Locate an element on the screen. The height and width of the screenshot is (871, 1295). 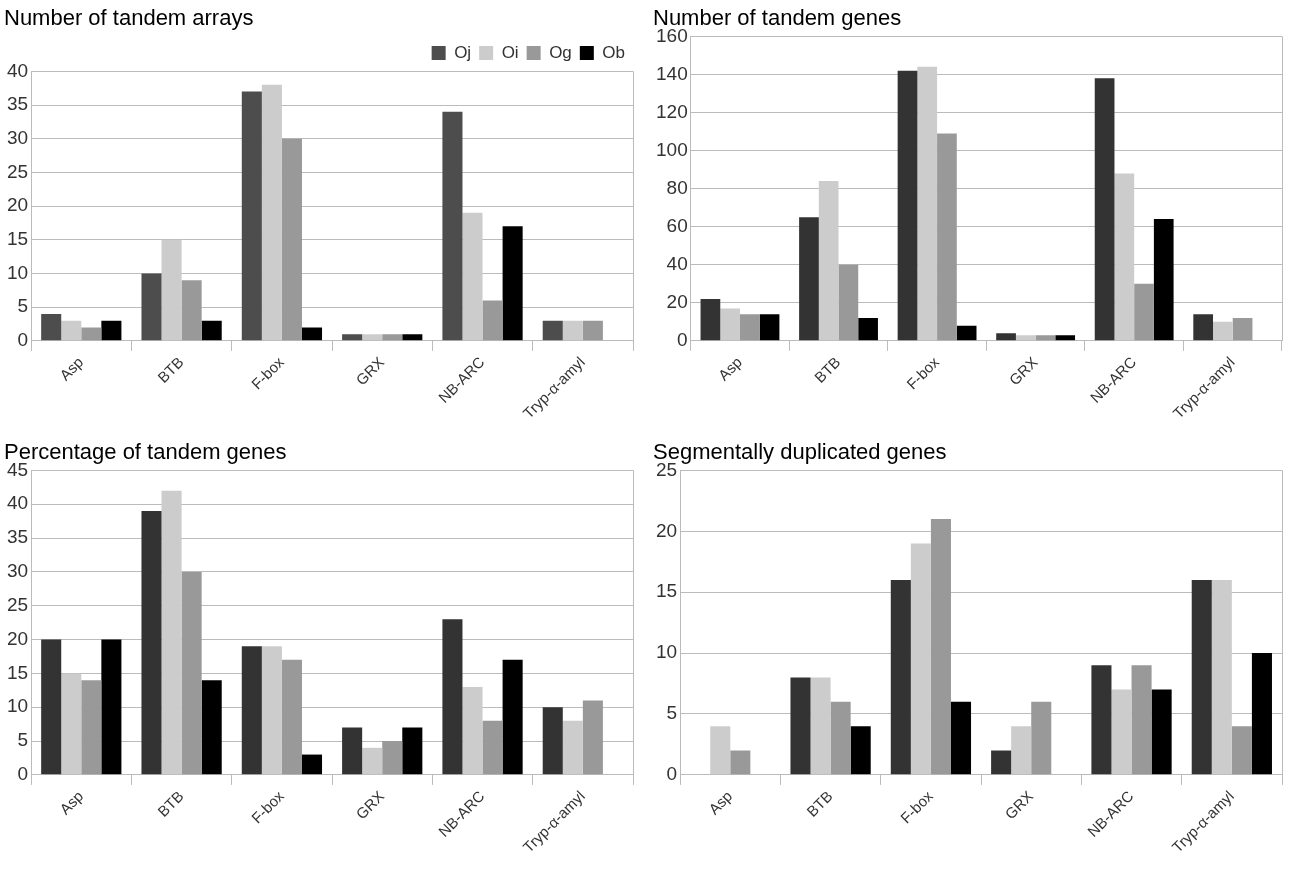
chart-title: Number of tandem arrays is located at coordinates (129, 18).